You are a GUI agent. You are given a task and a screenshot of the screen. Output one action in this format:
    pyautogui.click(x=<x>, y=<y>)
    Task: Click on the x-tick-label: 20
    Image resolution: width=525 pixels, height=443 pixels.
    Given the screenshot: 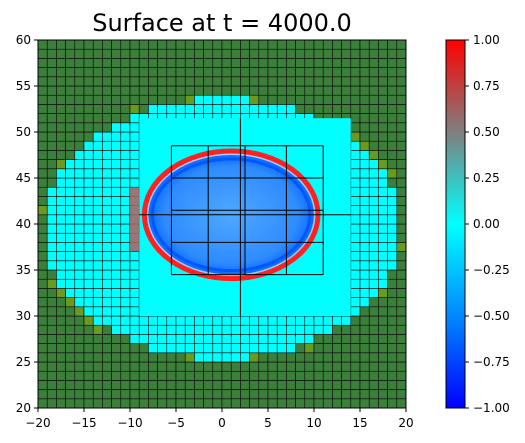 What is the action you would take?
    pyautogui.click(x=405, y=423)
    